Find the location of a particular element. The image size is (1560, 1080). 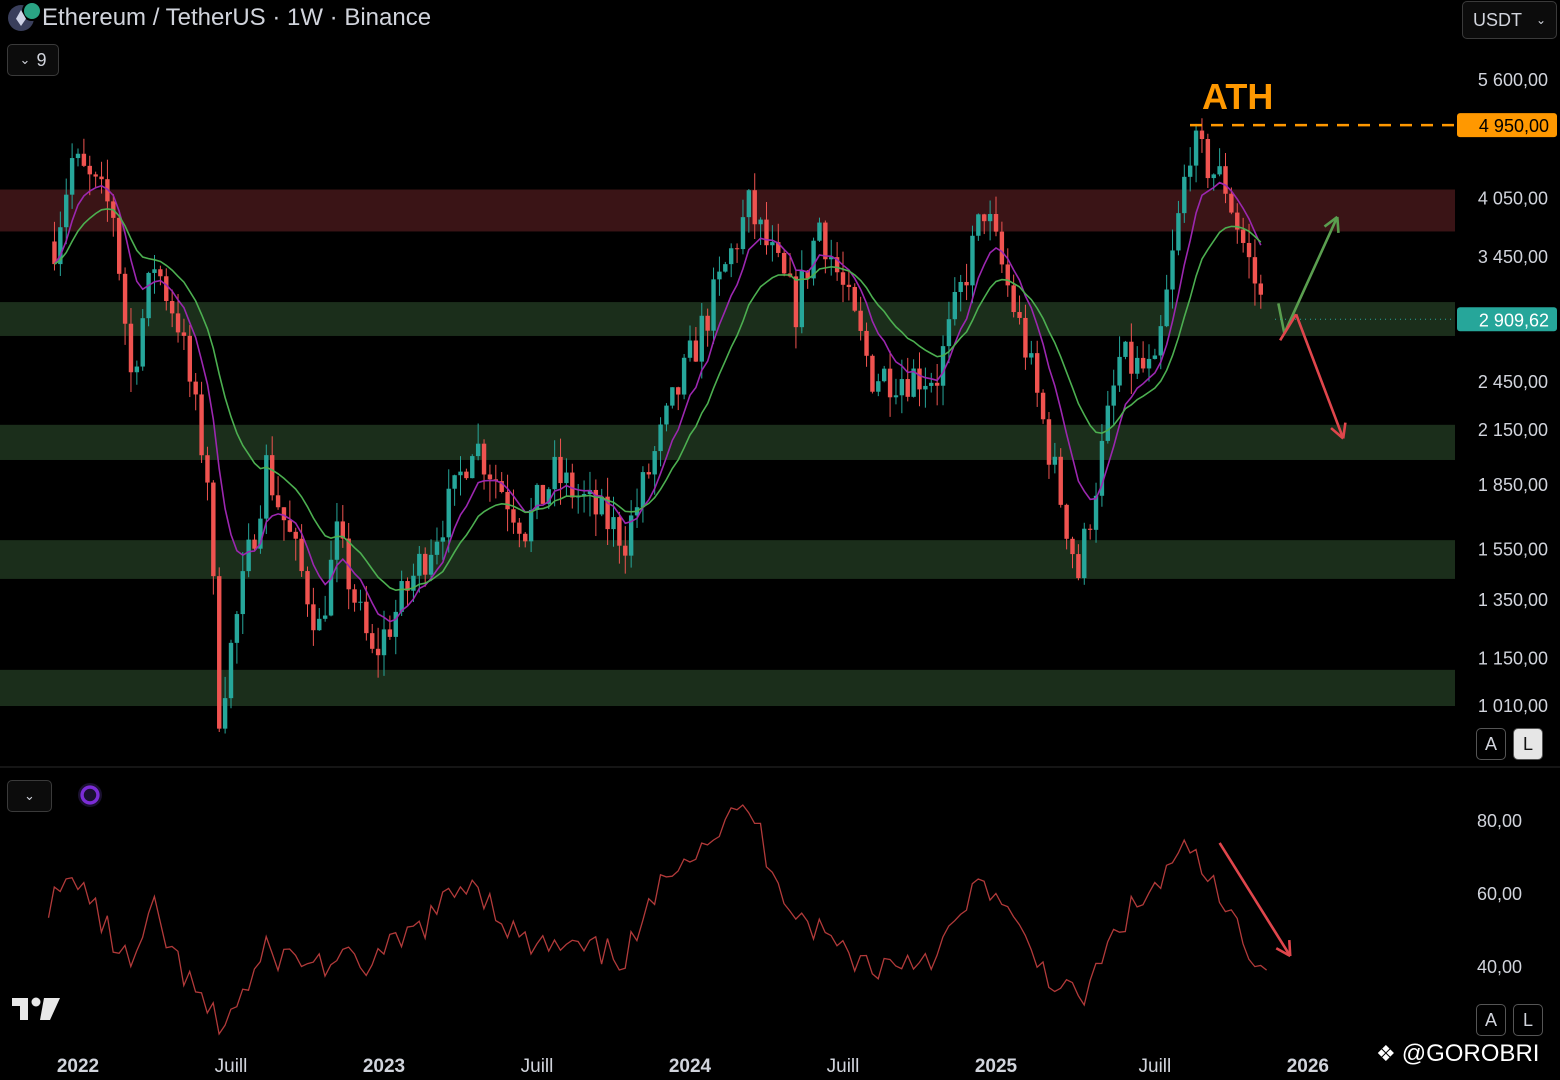

log-scale-button: L is located at coordinates (1528, 744).